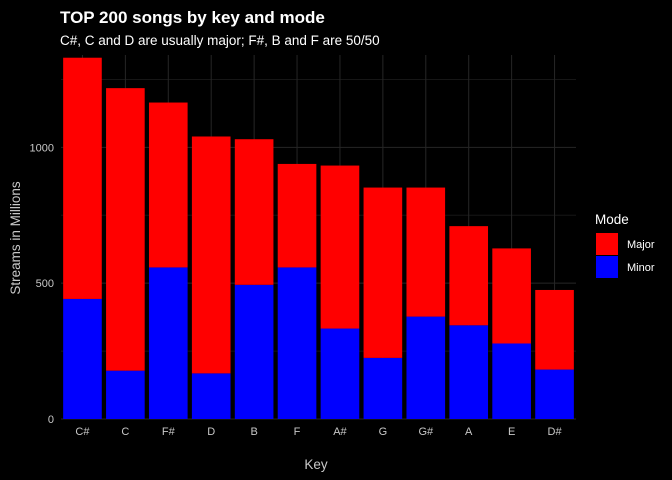 Image resolution: width=672 pixels, height=480 pixels. I want to click on y-tick-label: 0, so click(51, 420).